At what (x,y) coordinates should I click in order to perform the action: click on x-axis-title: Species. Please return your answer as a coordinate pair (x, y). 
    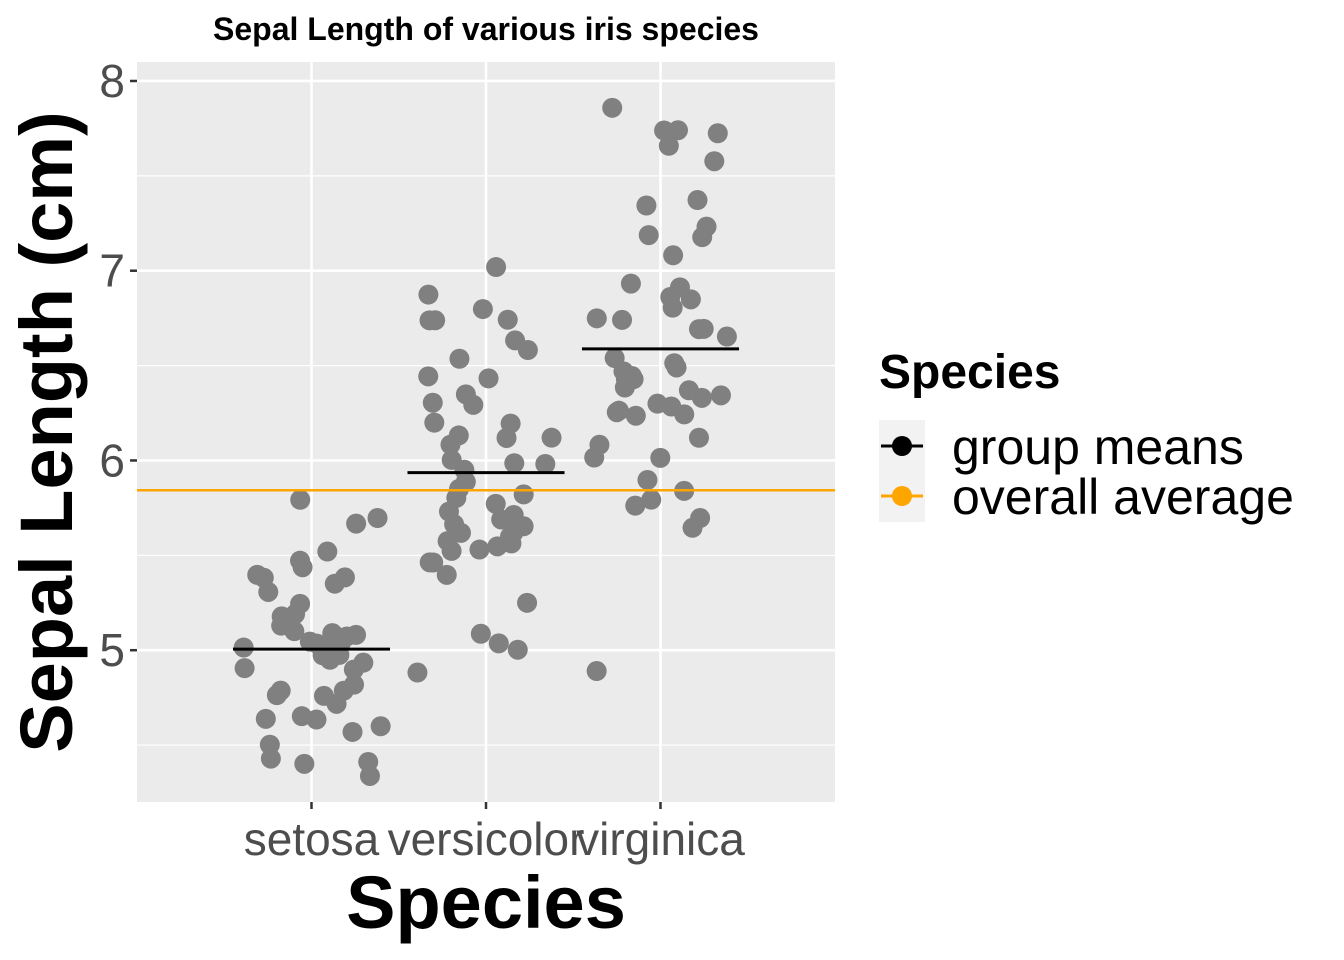
    Looking at the image, I should click on (486, 902).